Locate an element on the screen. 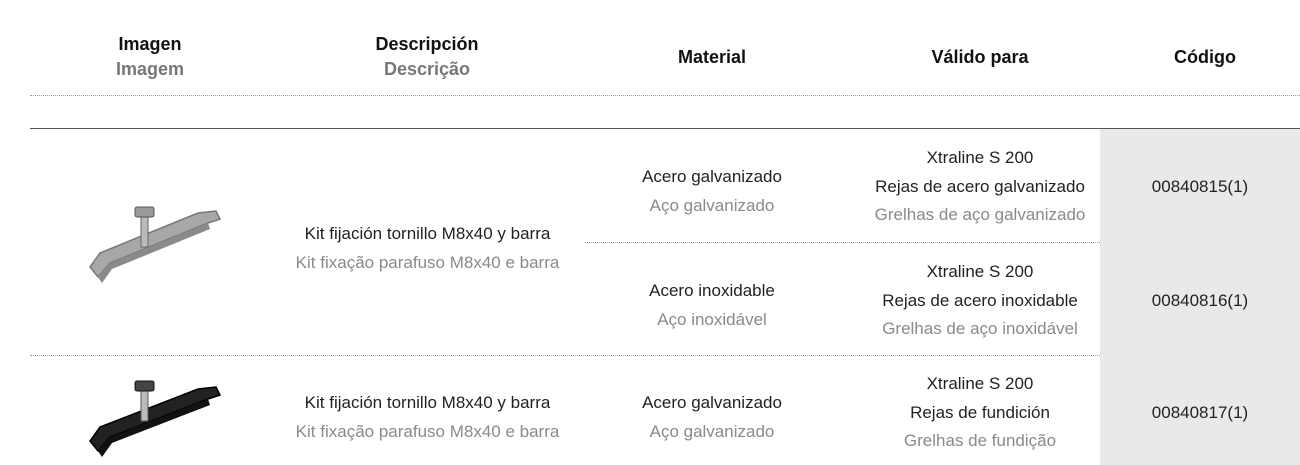 This screenshot has width=1300, height=465. code-column-bg is located at coordinates (1200, 296).